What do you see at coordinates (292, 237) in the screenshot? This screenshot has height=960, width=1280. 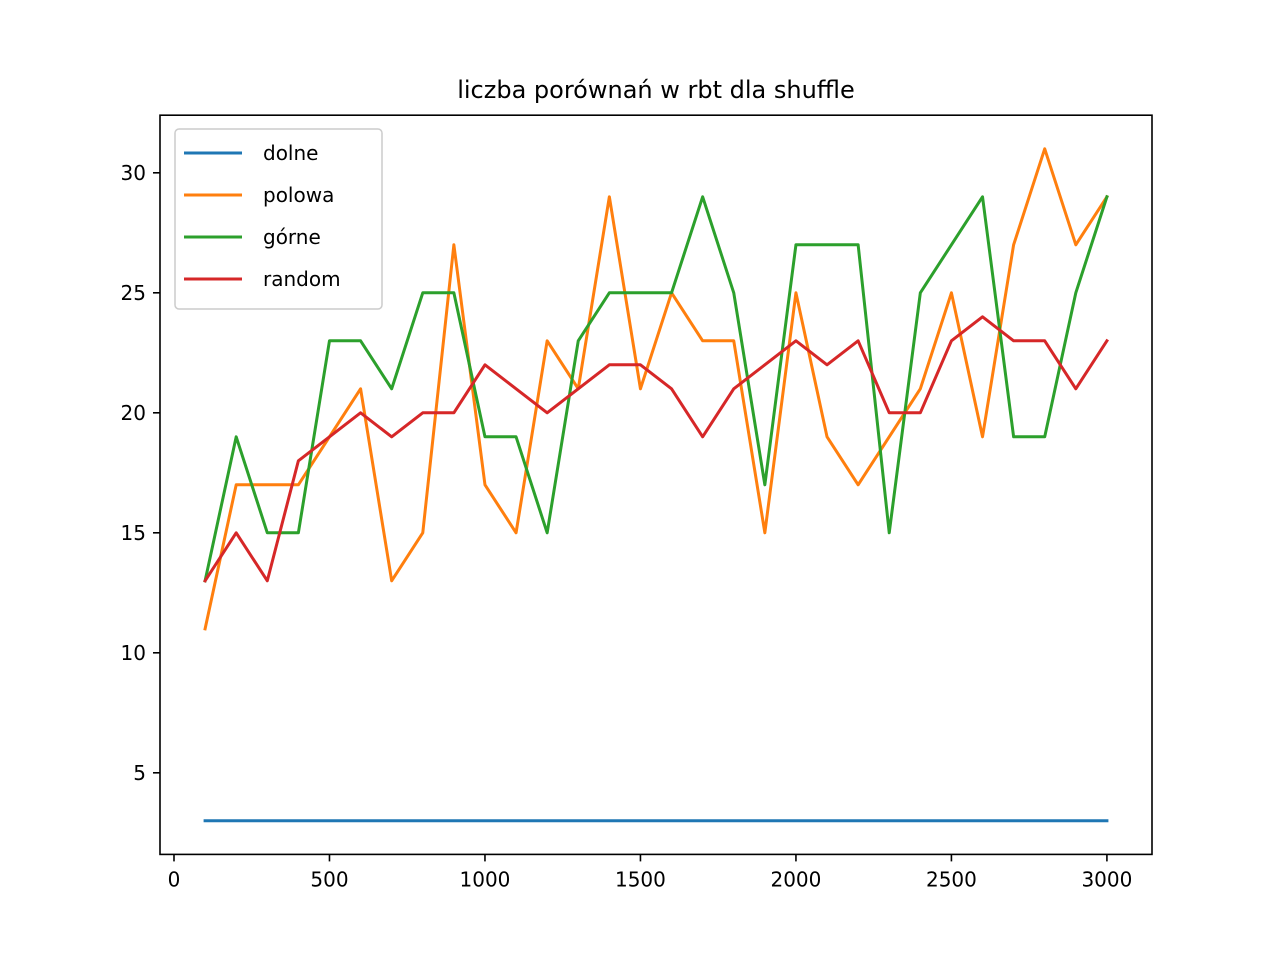 I see `legend-label-2: górne` at bounding box center [292, 237].